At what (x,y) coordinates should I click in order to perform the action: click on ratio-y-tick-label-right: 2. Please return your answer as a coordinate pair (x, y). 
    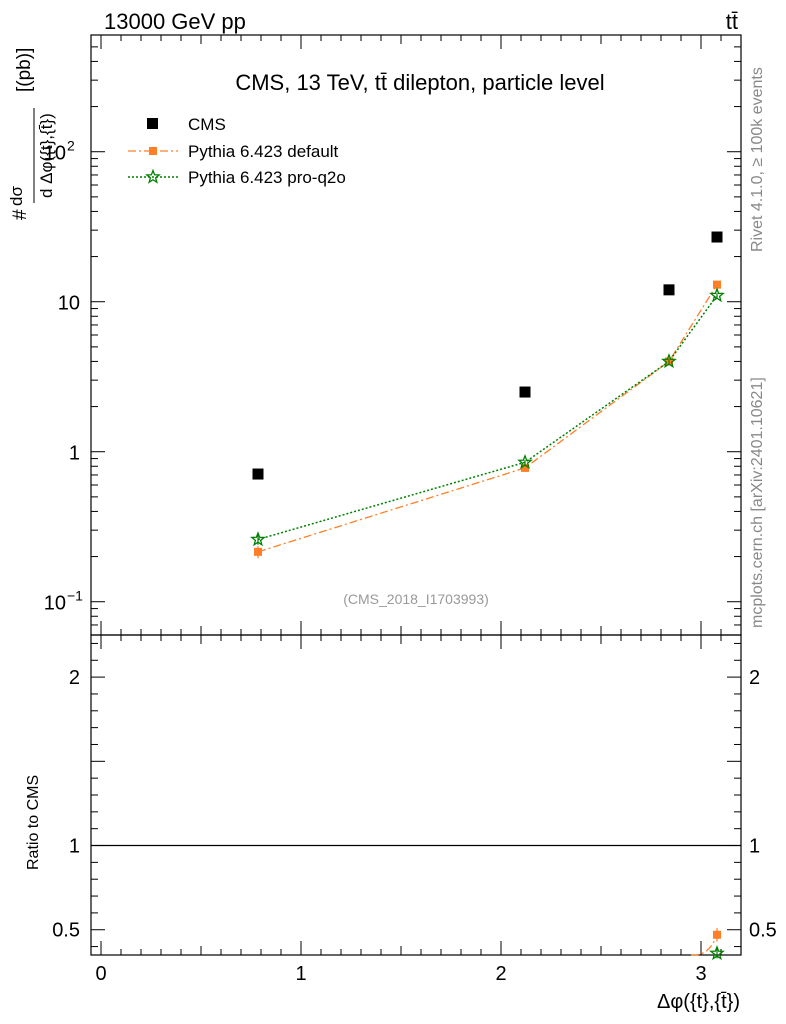
    Looking at the image, I should click on (754, 678).